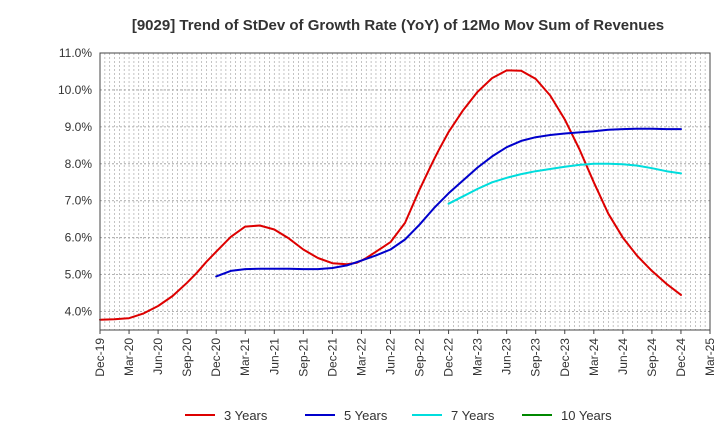 The width and height of the screenshot is (720, 440). Describe the element at coordinates (564, 183) in the screenshot. I see `series-line-7-years` at that location.